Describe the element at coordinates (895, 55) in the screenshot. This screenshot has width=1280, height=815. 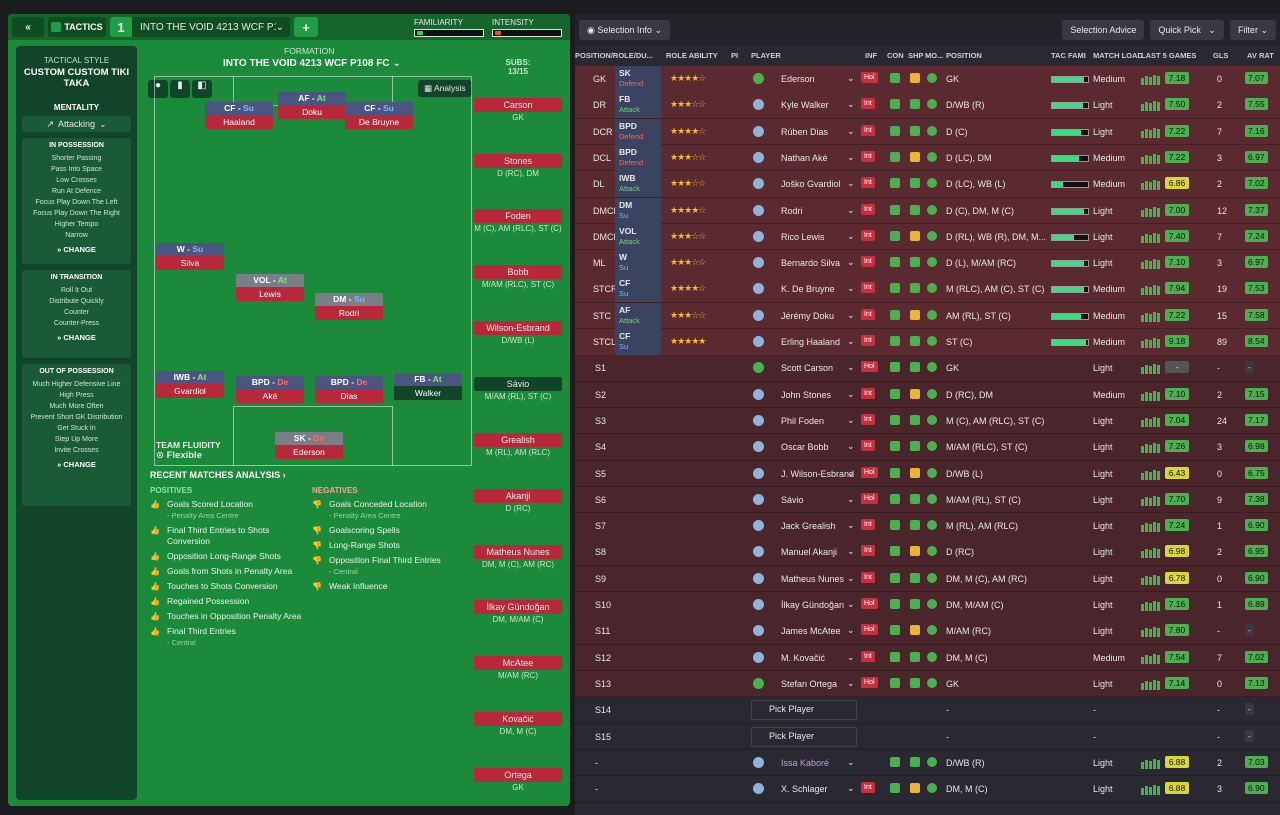
I see `col-header-con: CON` at that location.